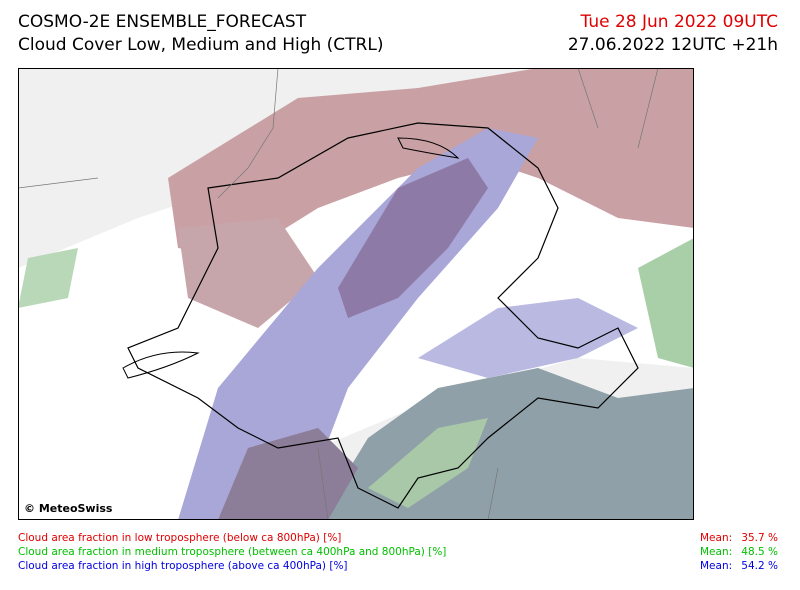 This screenshot has width=800, height=590. Describe the element at coordinates (201, 45) in the screenshot. I see `subtitle: Cloud Cover Low, Medium and High (CTRL)` at that location.